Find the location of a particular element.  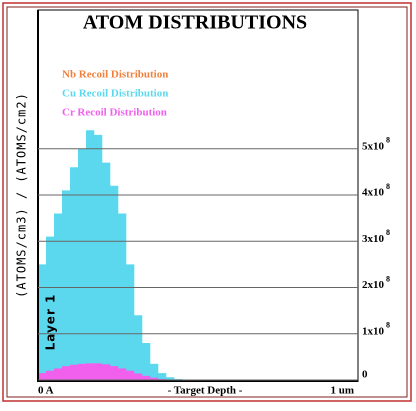

chart-title: ATOM DISTRIBUTIONS is located at coordinates (195, 23).